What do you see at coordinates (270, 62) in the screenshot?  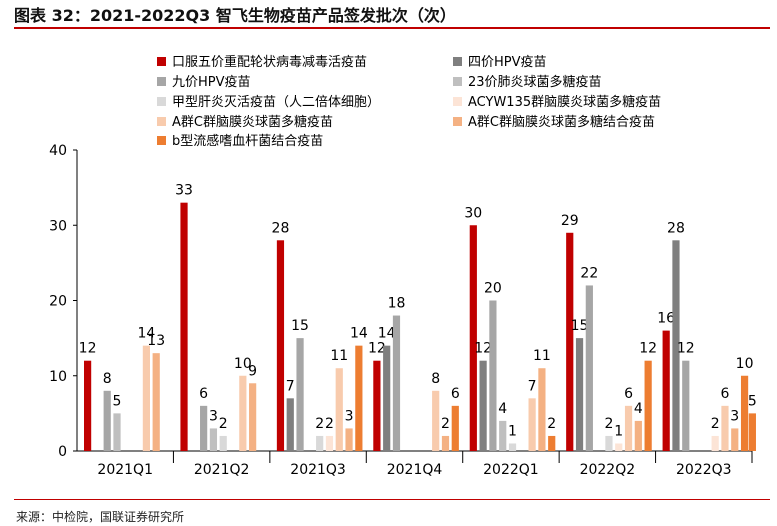 I see `legend-label: 口服五价重配轮状病毒减毒活疫苗` at bounding box center [270, 62].